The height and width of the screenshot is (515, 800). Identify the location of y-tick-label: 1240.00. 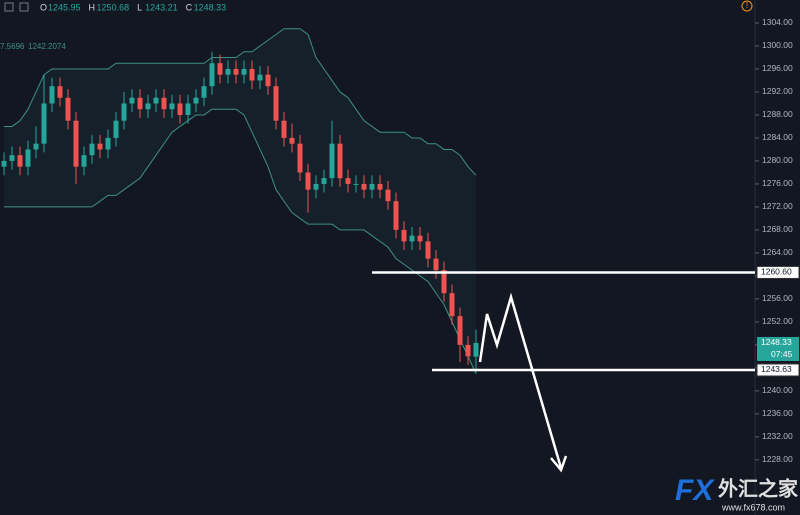
(777, 390).